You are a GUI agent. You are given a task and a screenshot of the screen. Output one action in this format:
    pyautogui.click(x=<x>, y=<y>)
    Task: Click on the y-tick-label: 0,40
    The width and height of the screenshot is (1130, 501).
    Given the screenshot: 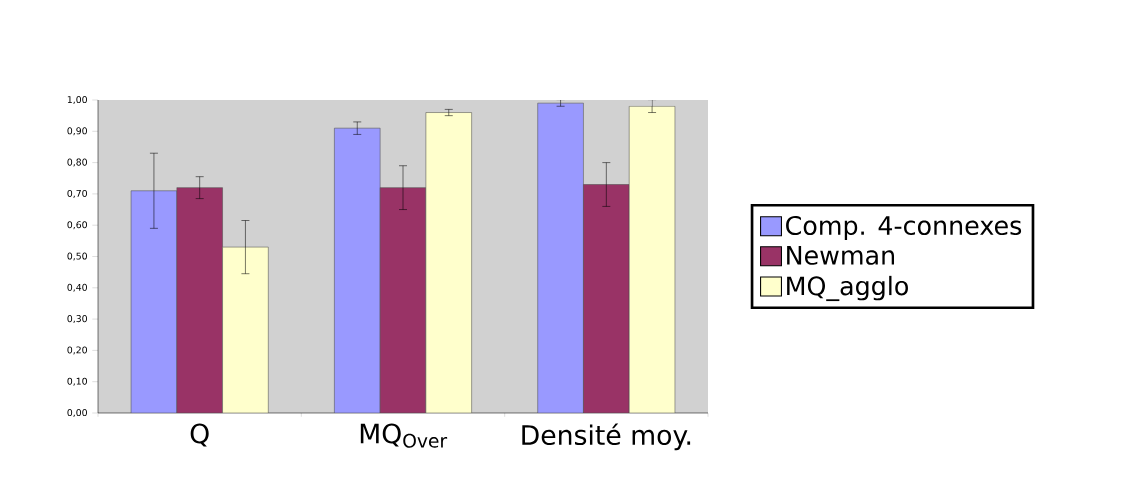 What is the action you would take?
    pyautogui.click(x=77, y=287)
    